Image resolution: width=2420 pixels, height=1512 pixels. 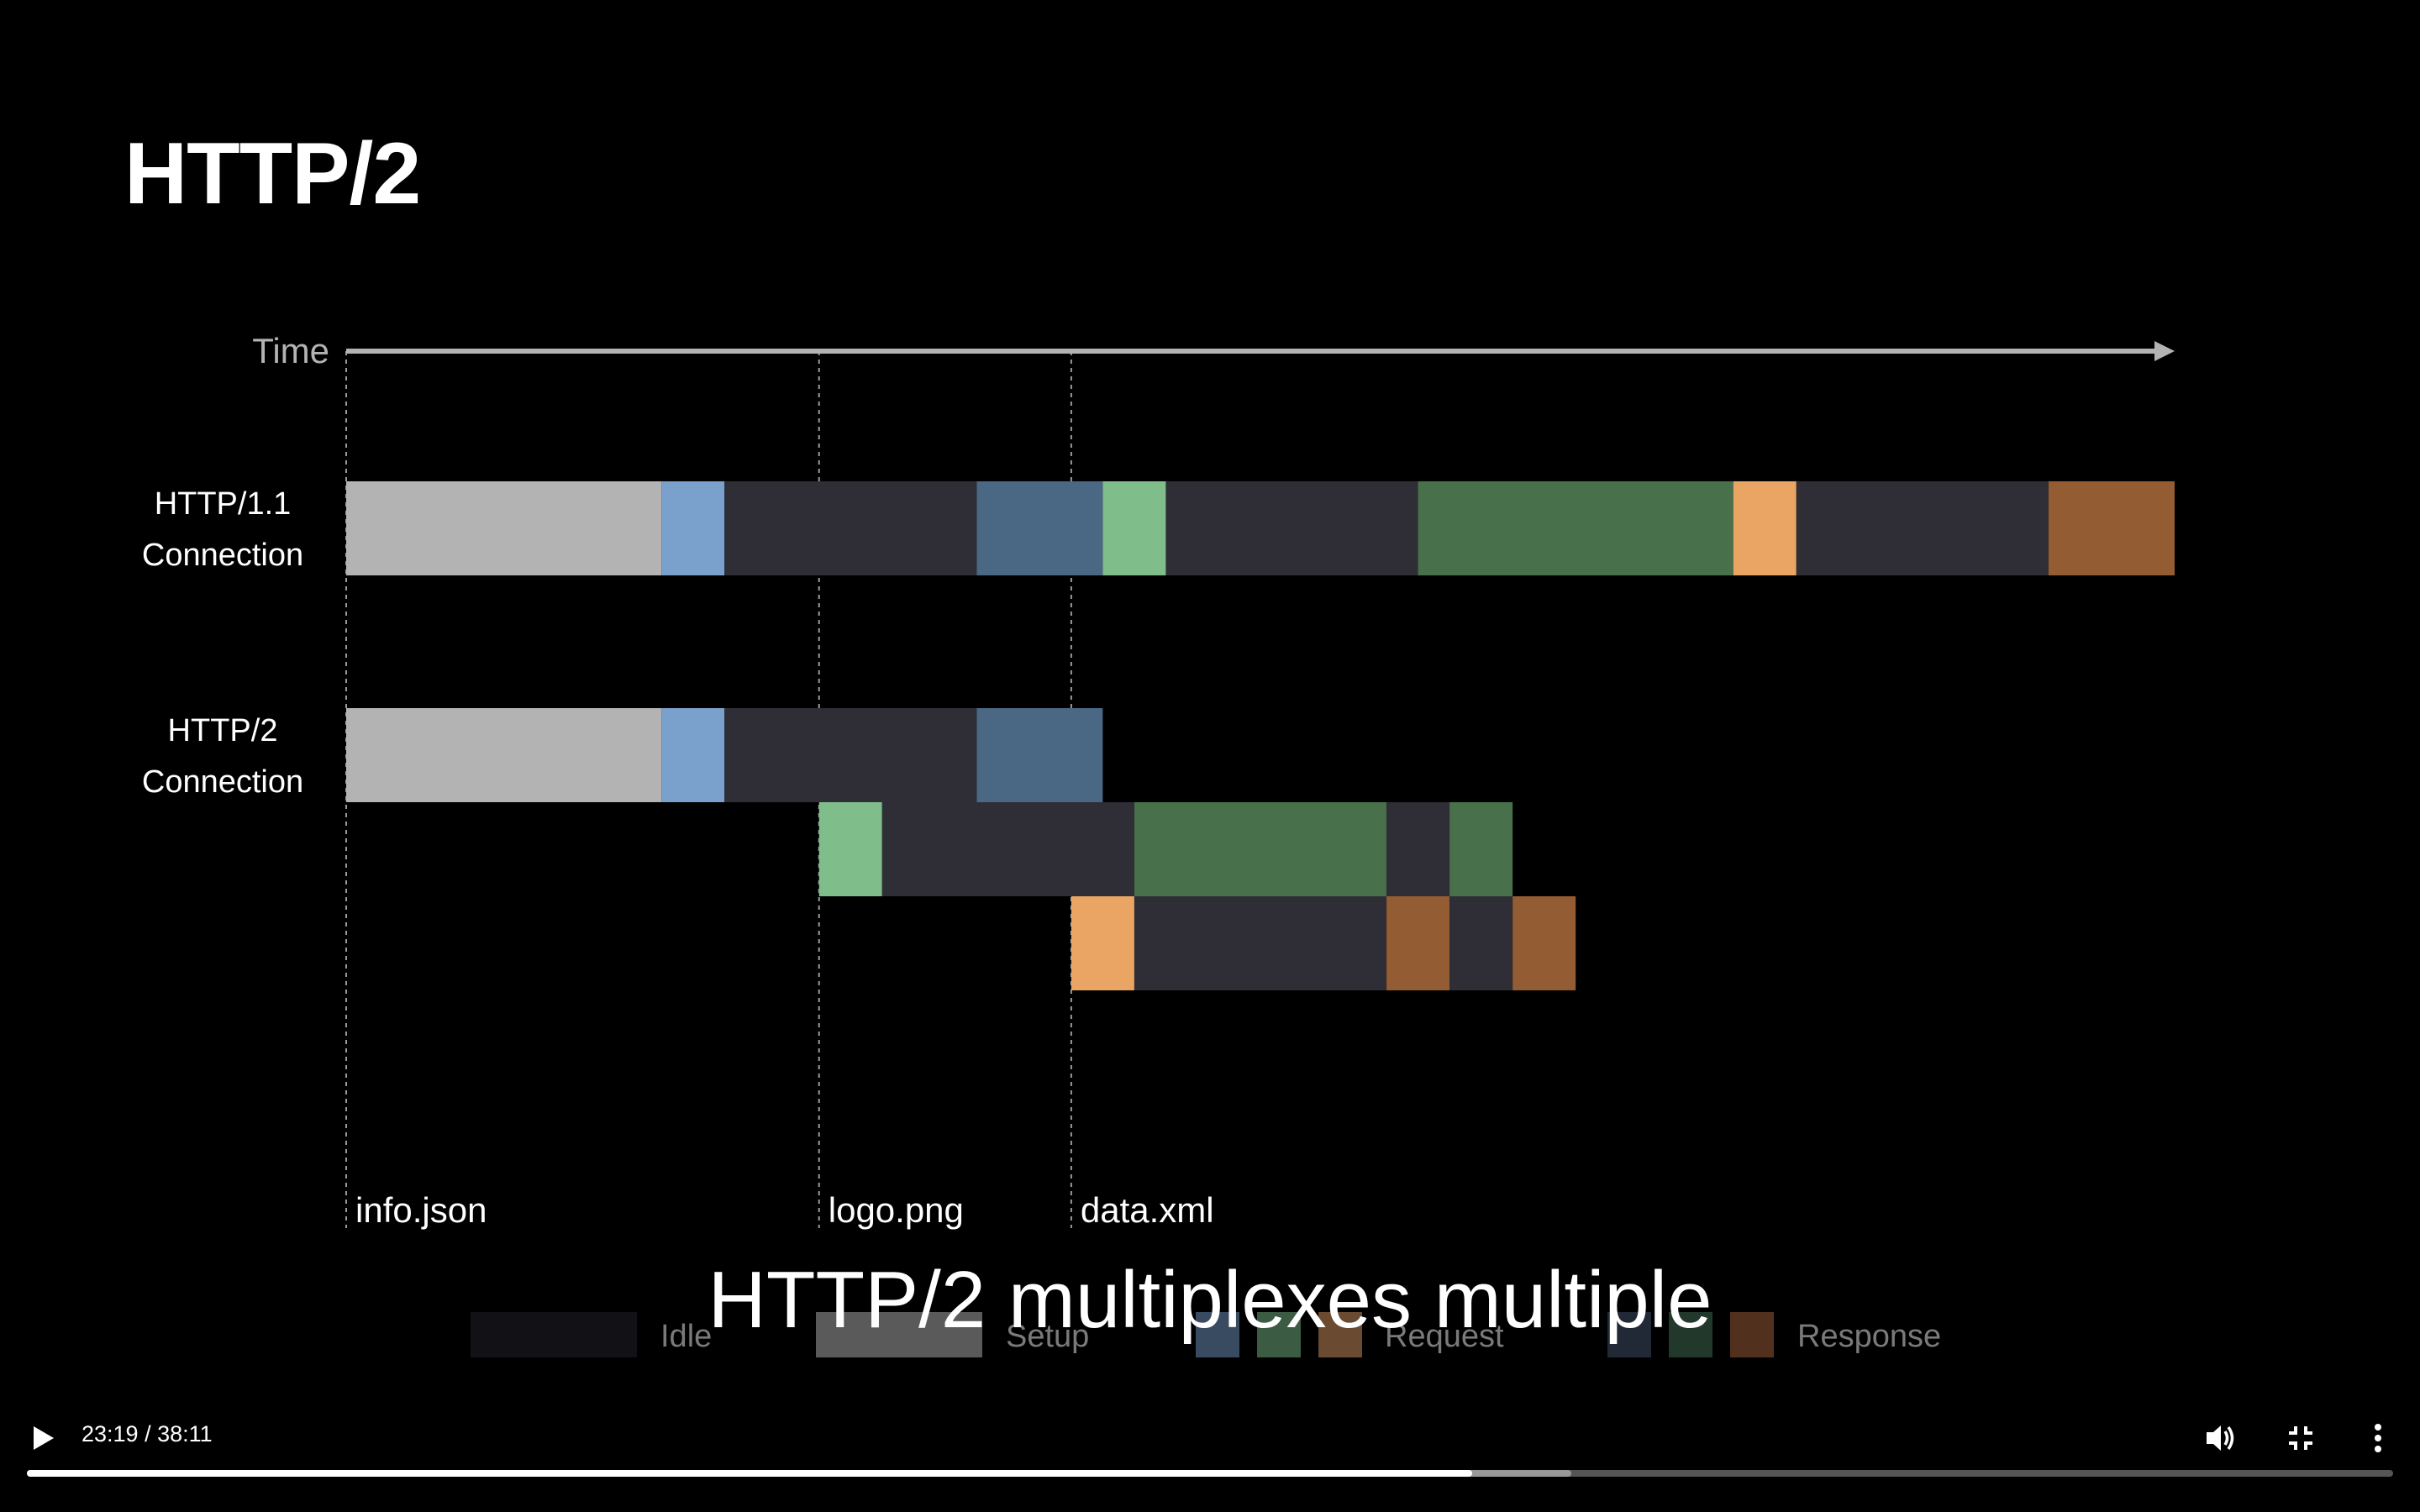 I want to click on volume-button, so click(x=2222, y=1438).